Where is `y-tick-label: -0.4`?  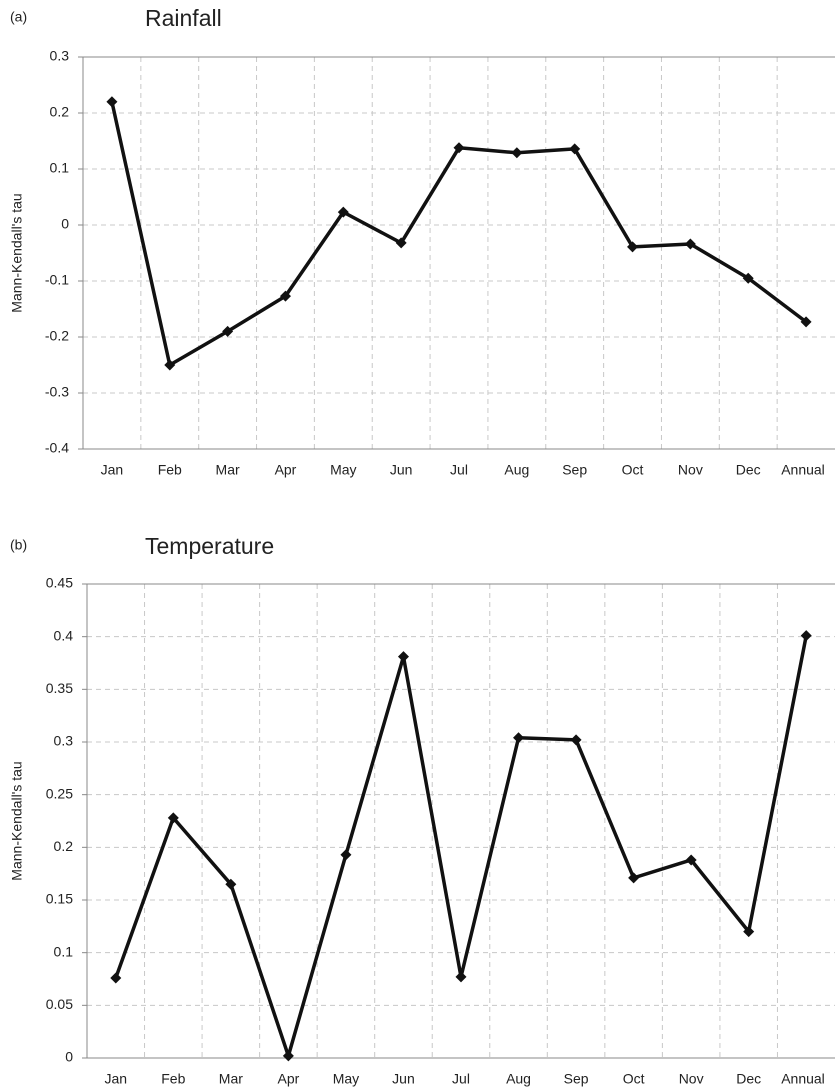
y-tick-label: -0.4 is located at coordinates (57, 448).